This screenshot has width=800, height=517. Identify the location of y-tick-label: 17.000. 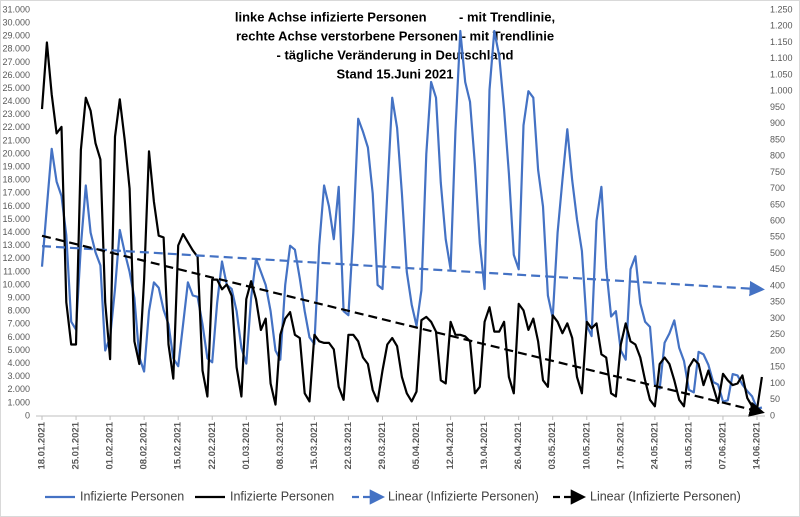
(16, 193).